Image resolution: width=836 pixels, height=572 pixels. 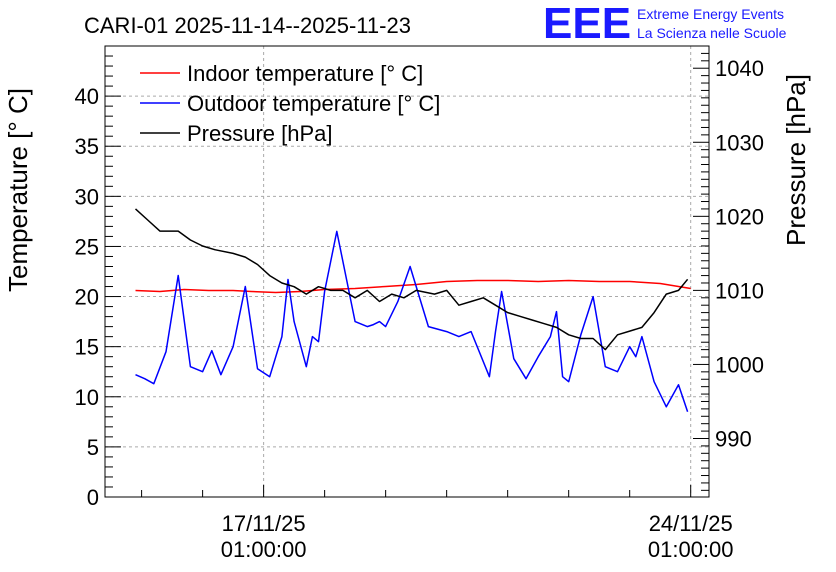 I want to click on left-axis: 0 5 10 15 20 25 30 35 40, so click(x=98, y=277).